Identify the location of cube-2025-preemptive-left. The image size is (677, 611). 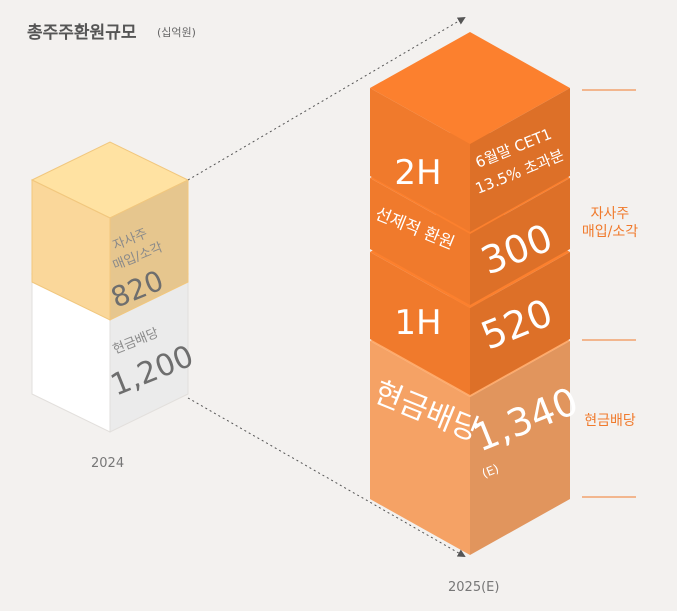
(420, 241).